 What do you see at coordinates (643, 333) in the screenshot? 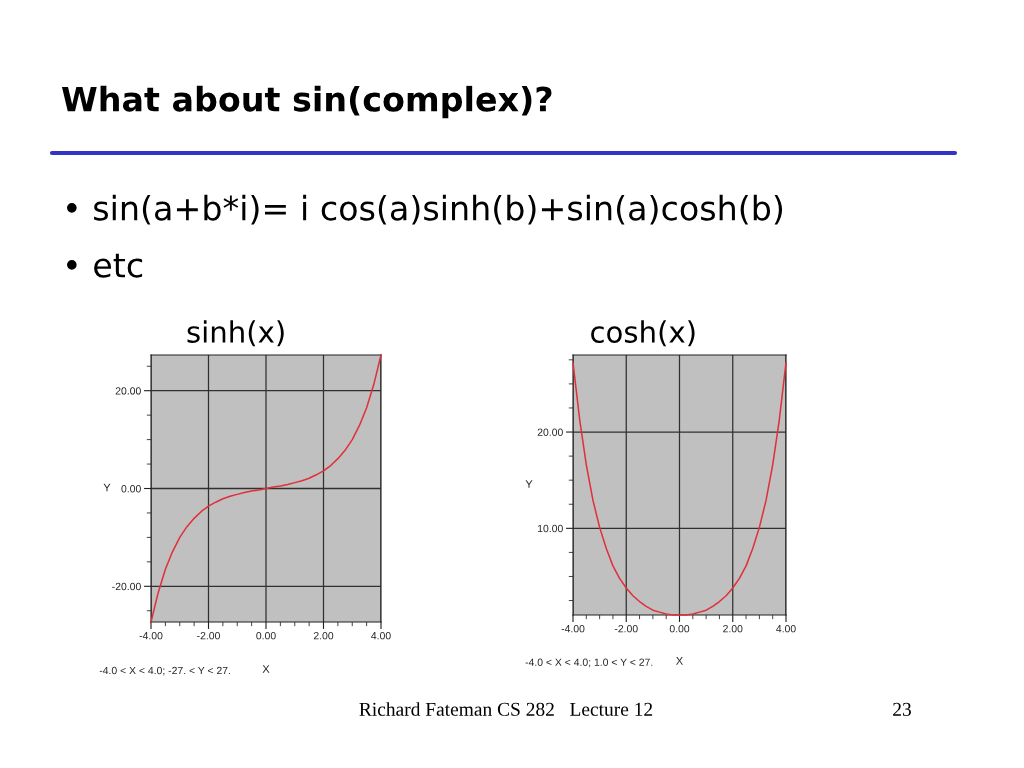
I see `chart-title: cosh(x)` at bounding box center [643, 333].